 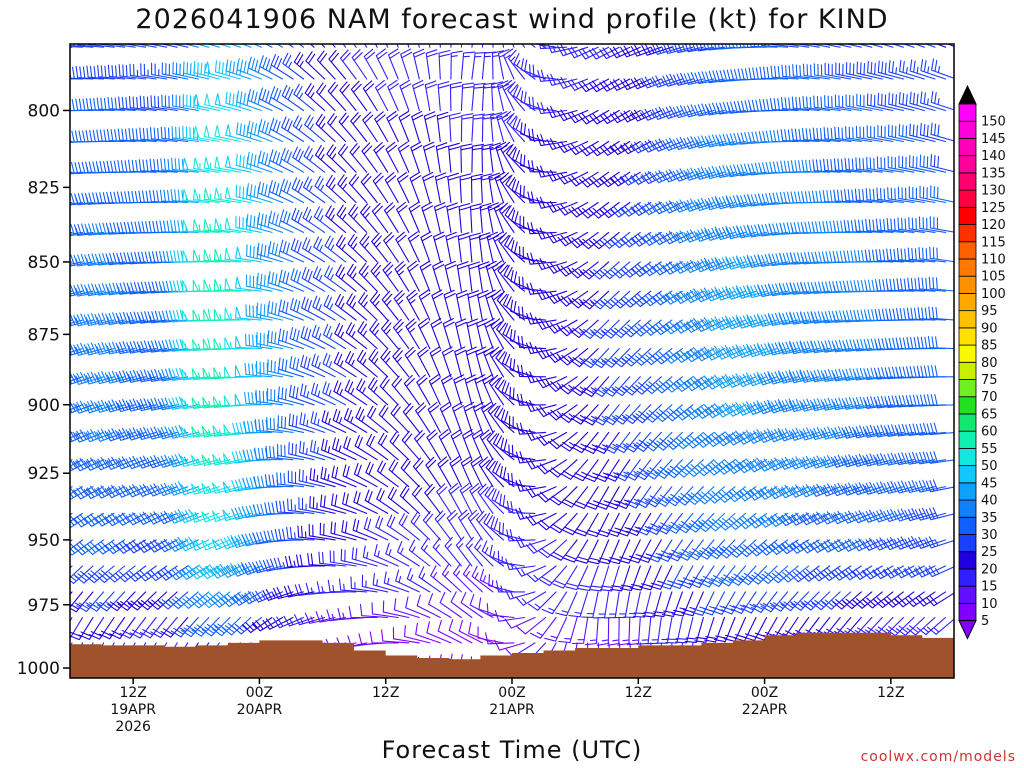 I want to click on colorbar-min-arrow, so click(x=967, y=630).